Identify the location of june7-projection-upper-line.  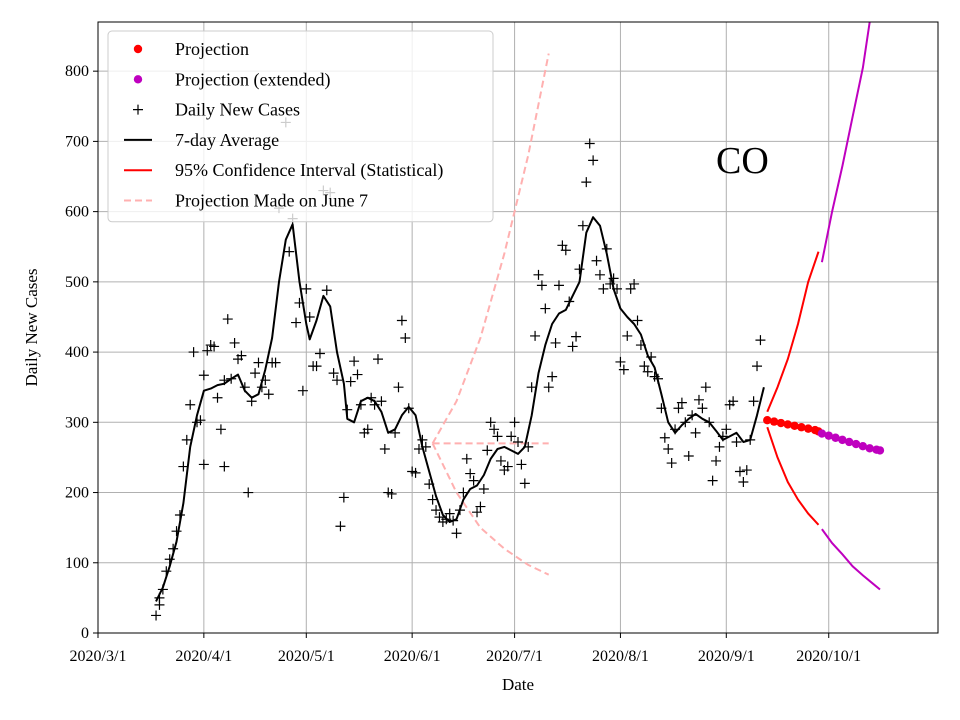
(490, 248).